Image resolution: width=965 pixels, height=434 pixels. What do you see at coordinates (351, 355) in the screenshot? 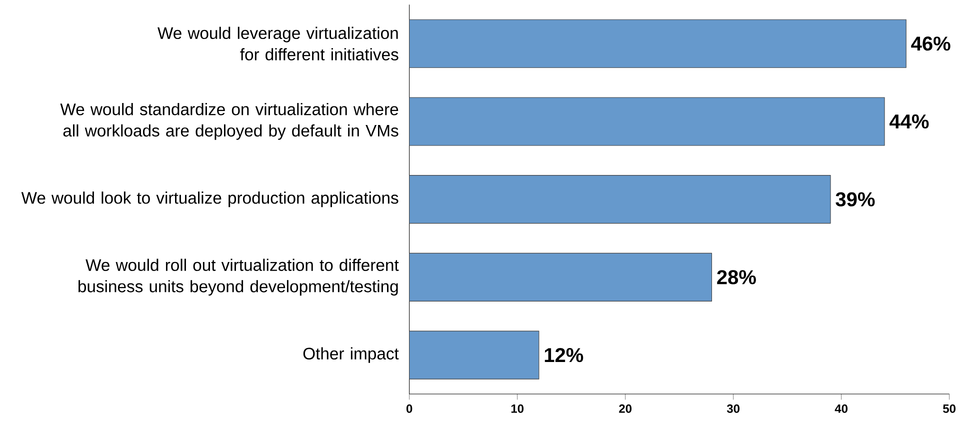
I see `y-tick-label: Other impact` at bounding box center [351, 355].